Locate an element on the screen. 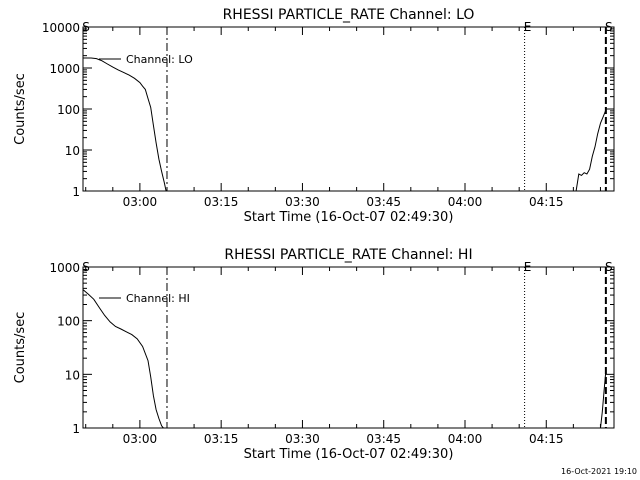 The height and width of the screenshot is (480, 640). chart-title: RHESSI PARTICLE_RATE Channel: LO is located at coordinates (349, 15).